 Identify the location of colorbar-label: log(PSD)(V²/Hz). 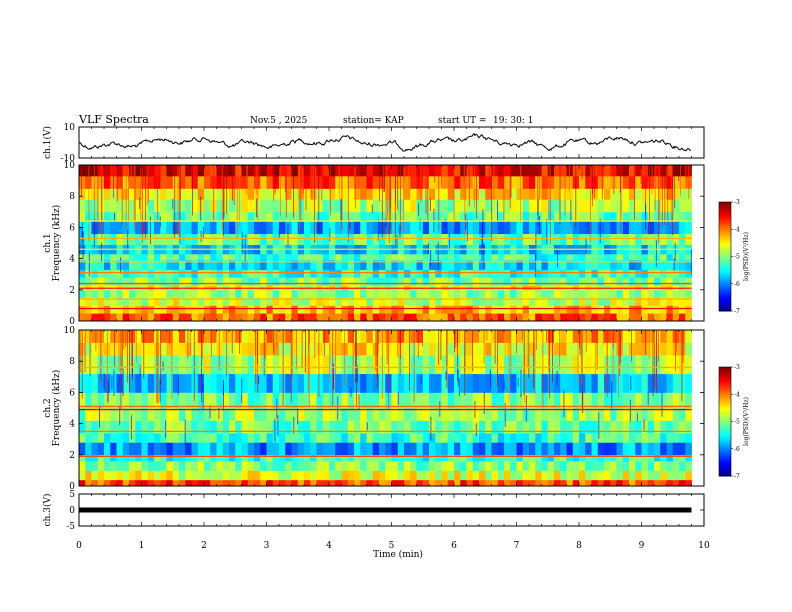
(746, 421).